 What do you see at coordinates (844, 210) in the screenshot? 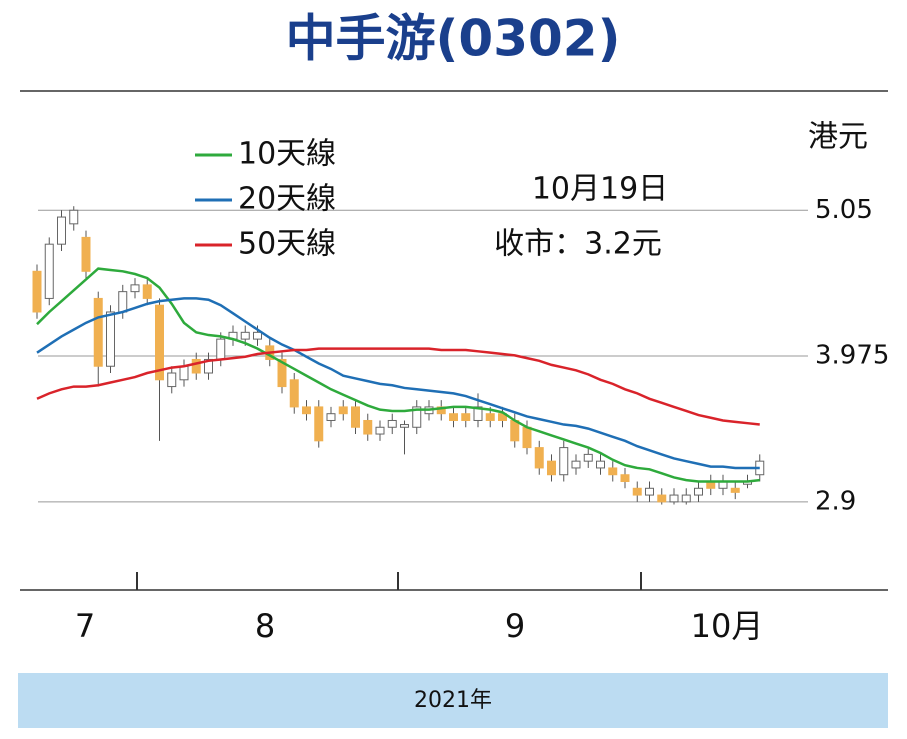
I see `y-tick-label: 5.05` at bounding box center [844, 210].